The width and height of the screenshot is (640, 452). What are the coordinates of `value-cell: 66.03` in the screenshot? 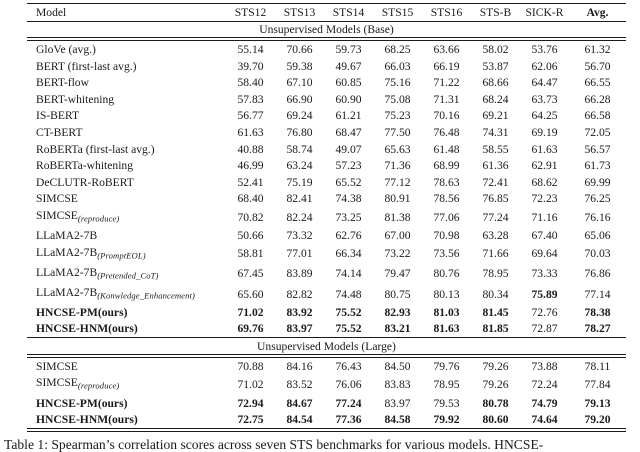 It's located at (397, 66).